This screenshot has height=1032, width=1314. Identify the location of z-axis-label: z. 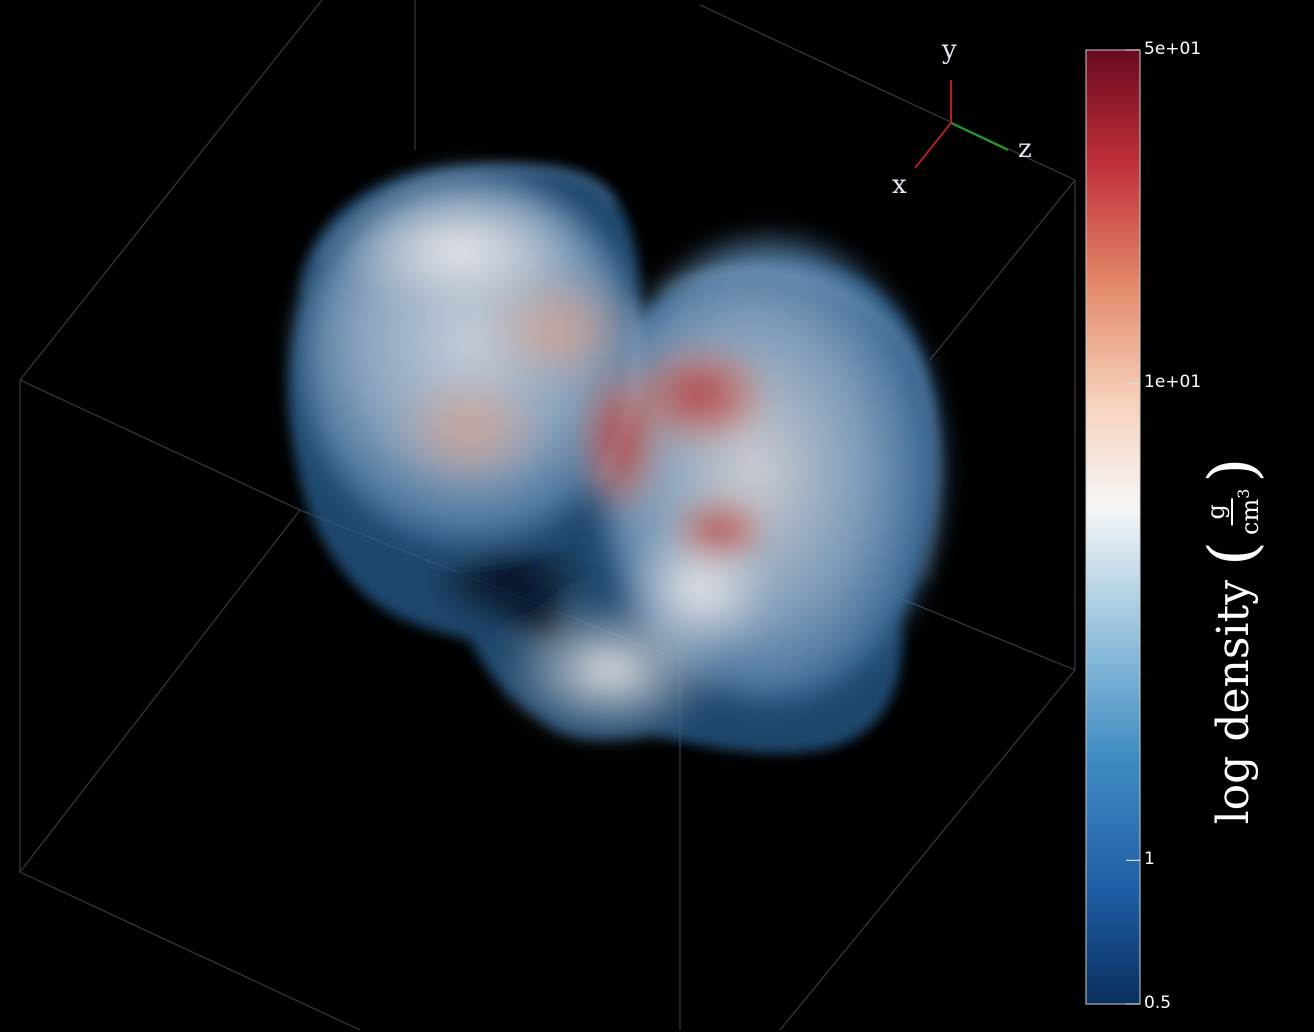
(1025, 149).